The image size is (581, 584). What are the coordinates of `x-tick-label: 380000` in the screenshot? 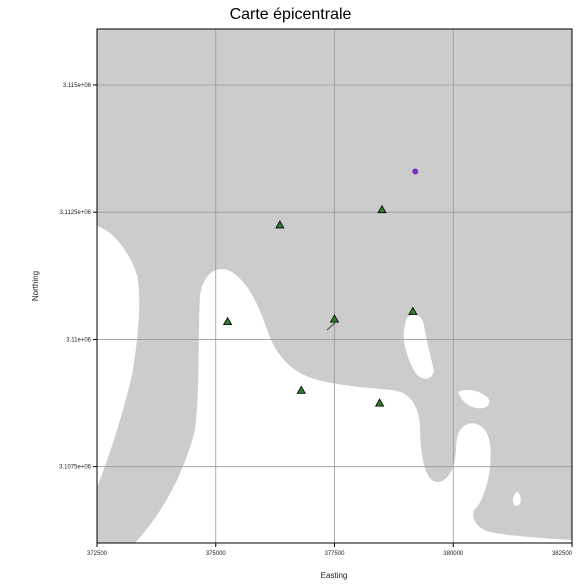 It's located at (453, 554).